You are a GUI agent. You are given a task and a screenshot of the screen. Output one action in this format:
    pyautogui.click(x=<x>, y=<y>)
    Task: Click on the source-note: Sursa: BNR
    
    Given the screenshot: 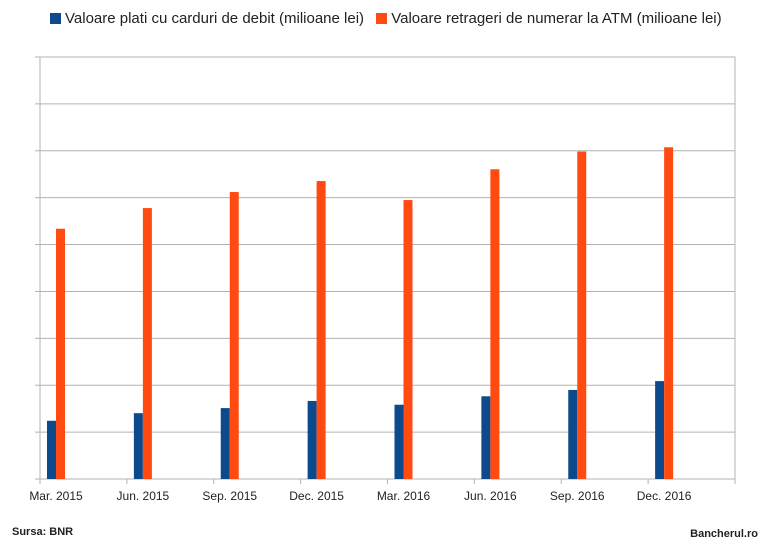 What is the action you would take?
    pyautogui.click(x=43, y=532)
    